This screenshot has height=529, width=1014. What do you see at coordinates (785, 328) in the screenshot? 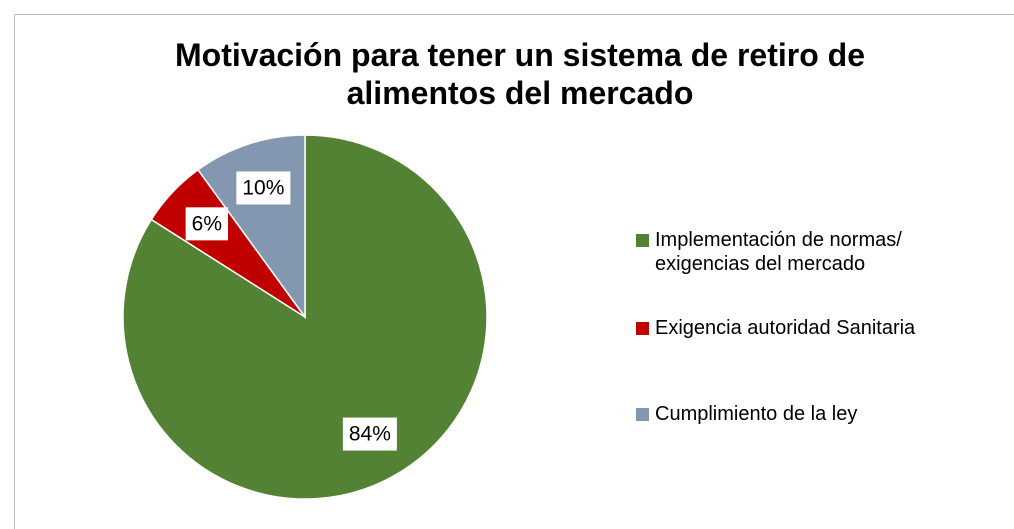
I see `legend-label: Exigencia autoridad Sanitaria` at bounding box center [785, 328].